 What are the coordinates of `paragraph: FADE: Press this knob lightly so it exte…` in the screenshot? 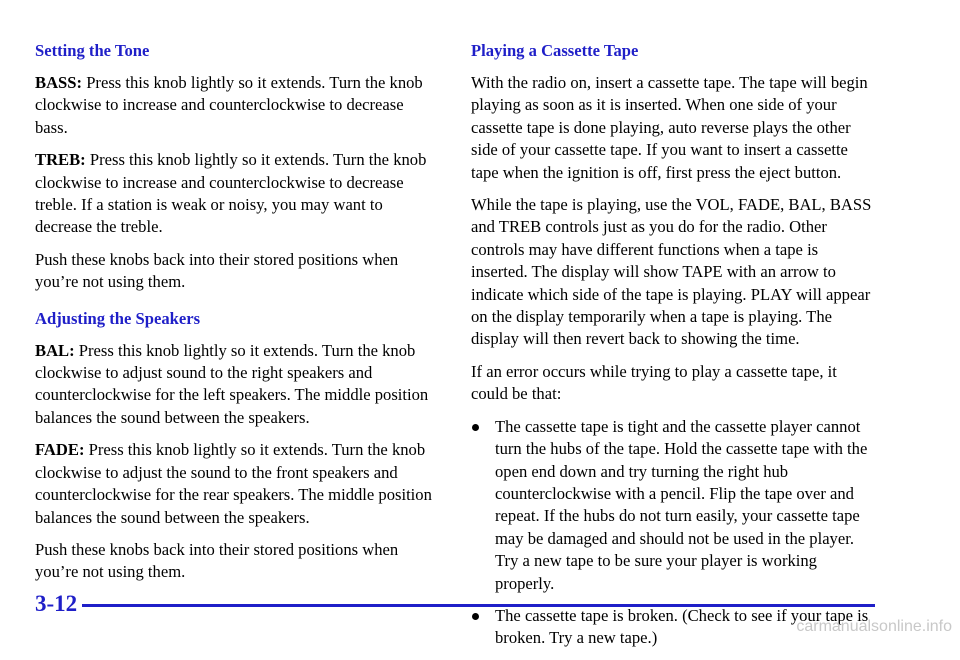 It's located at (236, 484).